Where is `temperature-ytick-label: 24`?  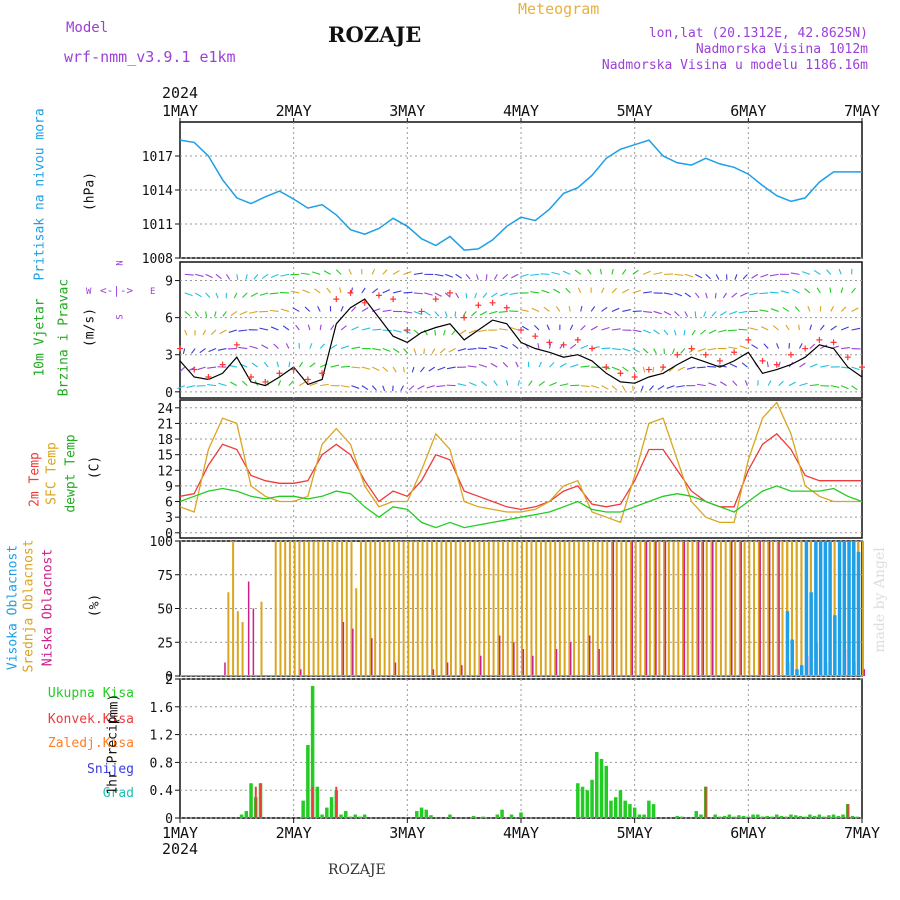 temperature-ytick-label: 24 is located at coordinates (165, 409).